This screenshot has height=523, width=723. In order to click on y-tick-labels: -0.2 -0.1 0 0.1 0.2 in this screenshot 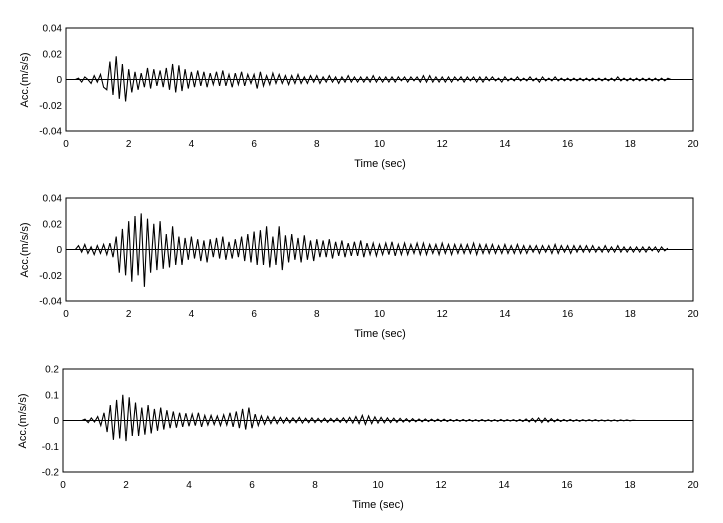, I will do `click(51, 422)`.